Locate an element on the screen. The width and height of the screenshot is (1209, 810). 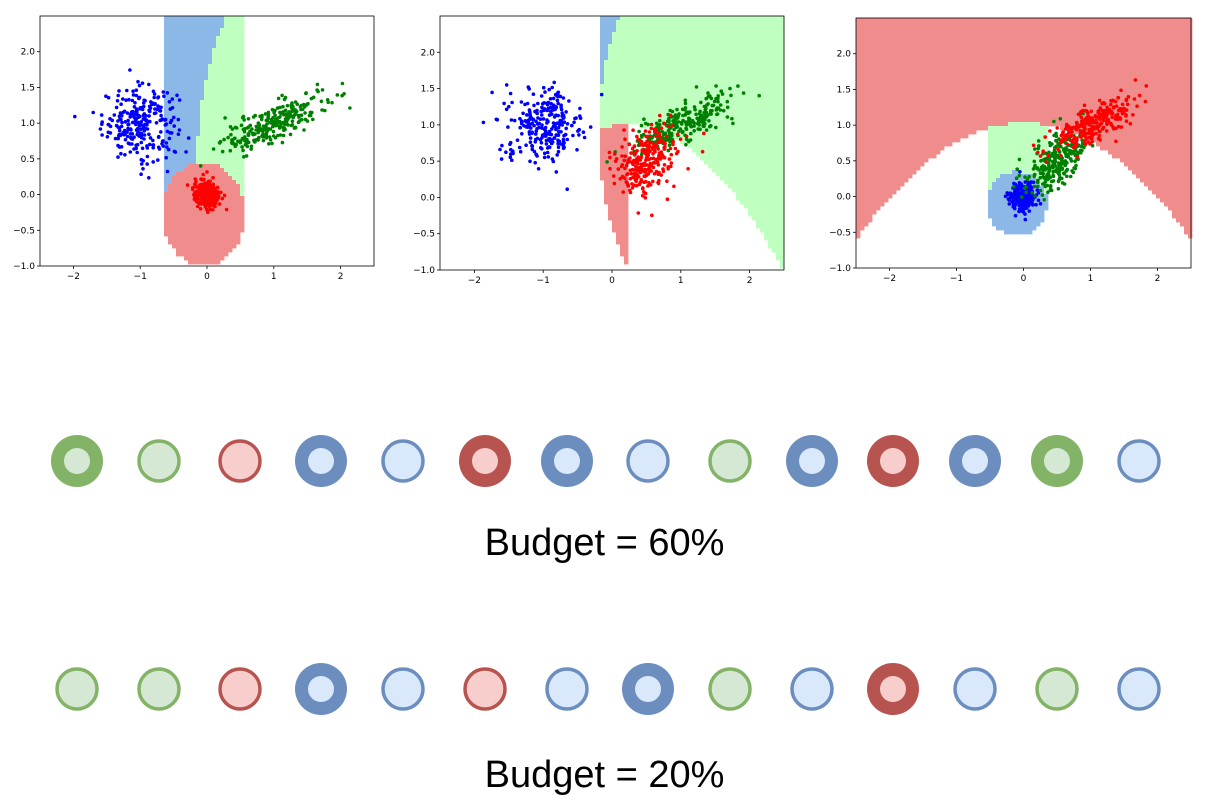
node-blue-selected is located at coordinates (975, 461).